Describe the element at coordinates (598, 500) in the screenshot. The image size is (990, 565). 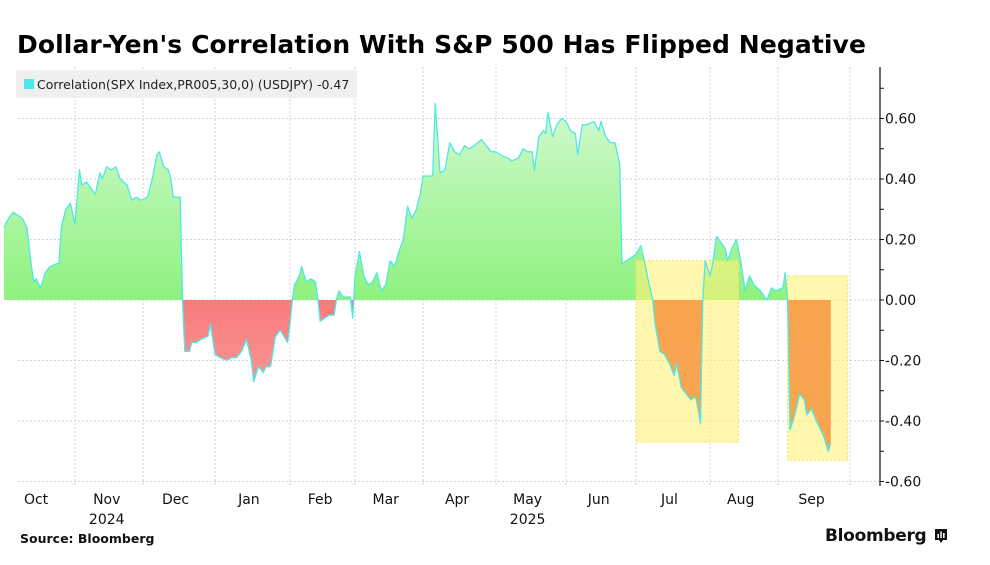
I see `x-tick-label: Jun` at that location.